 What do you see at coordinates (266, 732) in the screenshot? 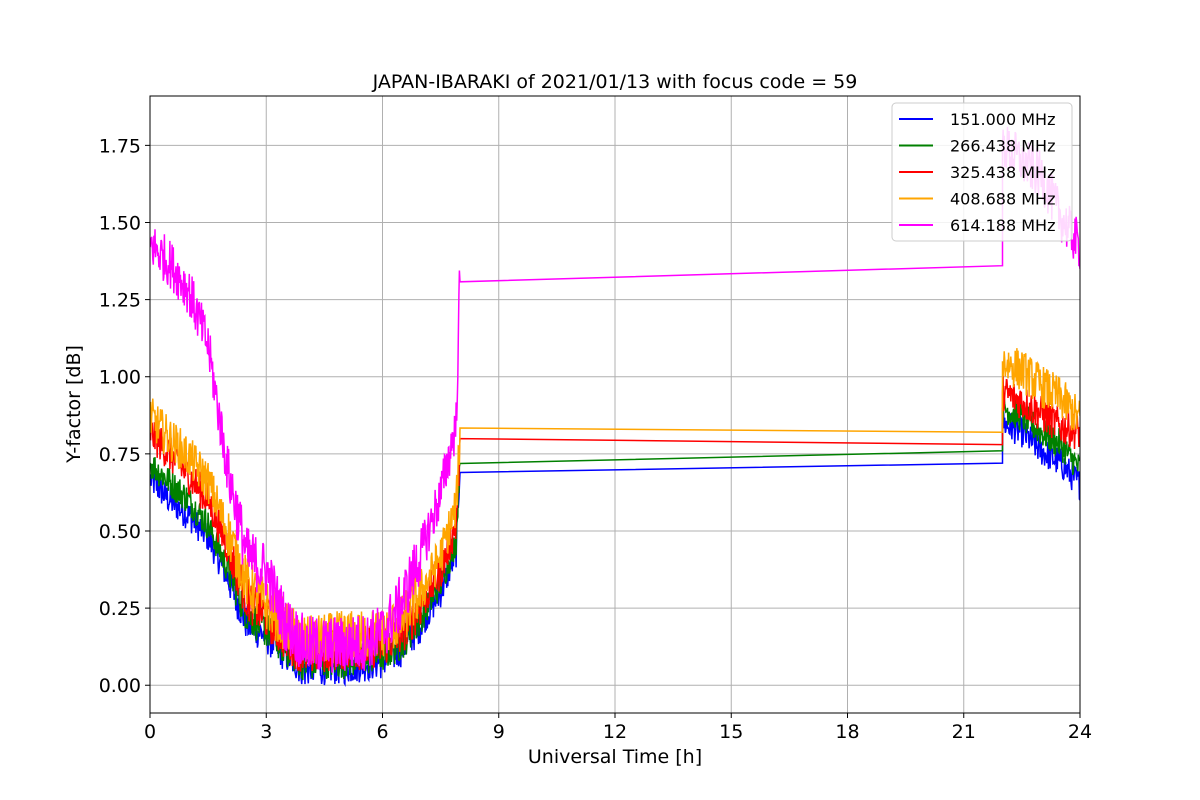
I see `x-tick-label: 3` at bounding box center [266, 732].